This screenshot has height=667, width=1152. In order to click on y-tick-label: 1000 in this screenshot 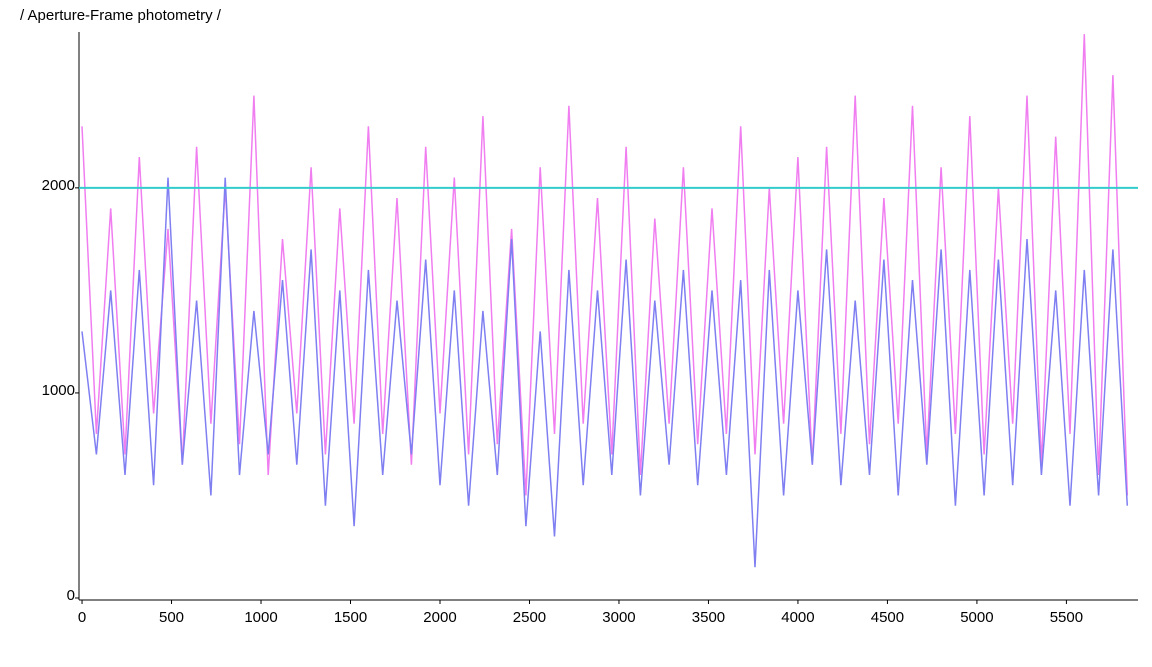, I will do `click(58, 390)`.